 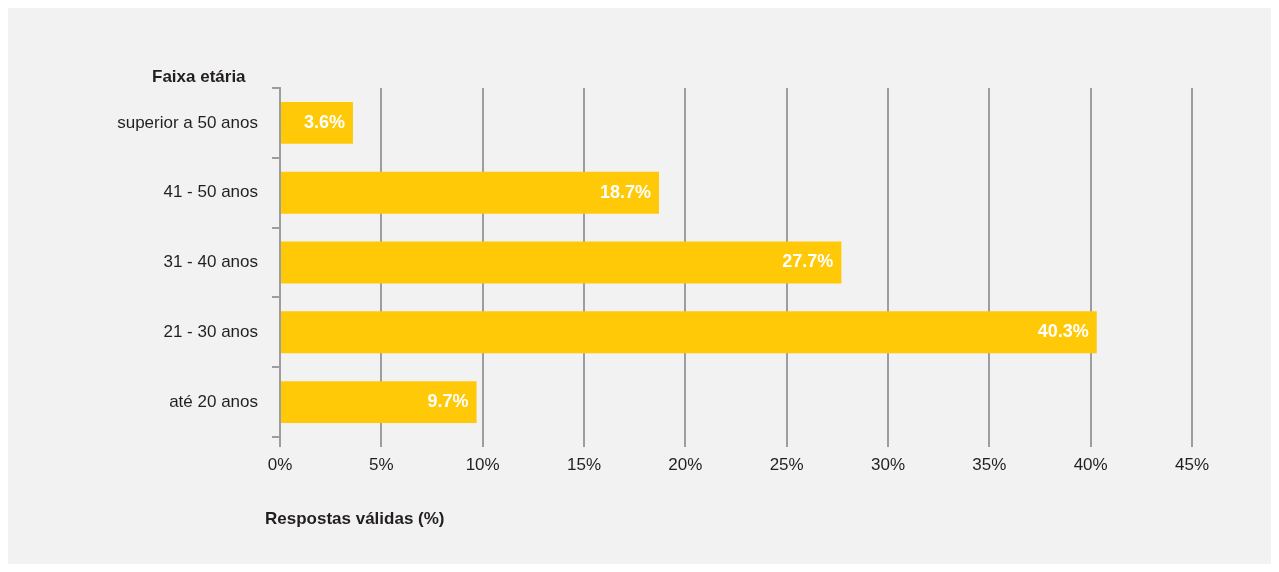 What do you see at coordinates (355, 518) in the screenshot?
I see `x-axis-title: Respostas válidas (%)` at bounding box center [355, 518].